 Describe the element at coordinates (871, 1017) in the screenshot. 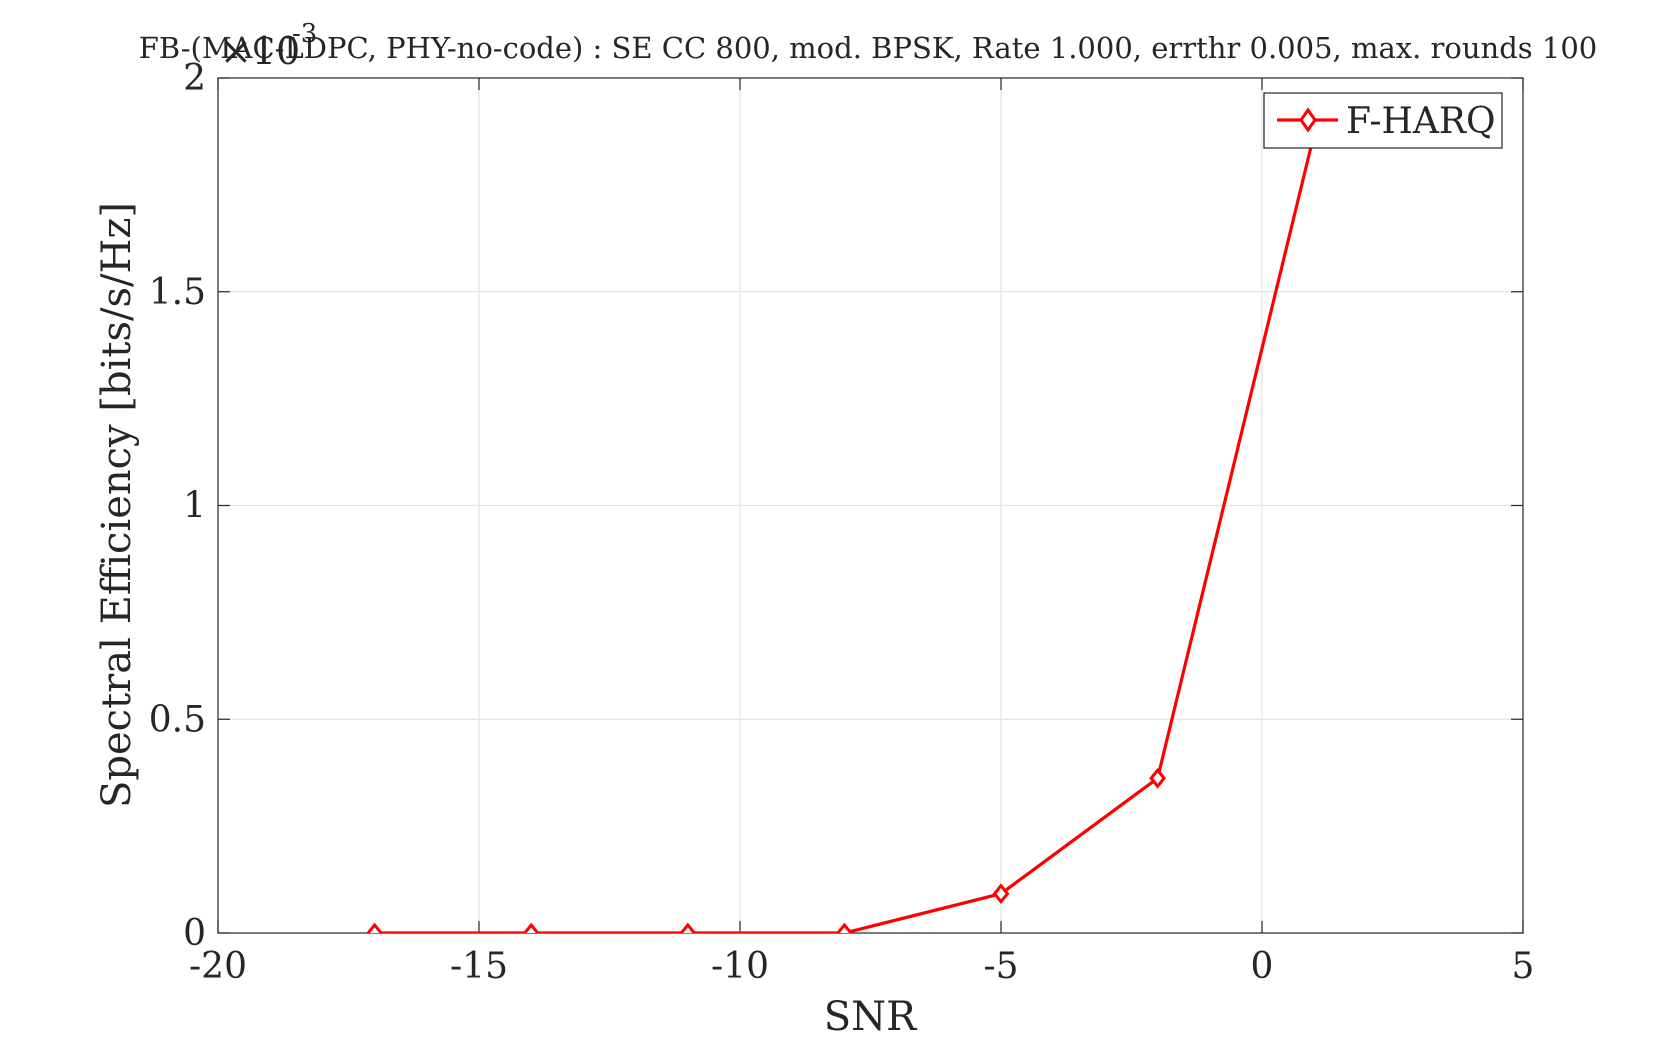

I see `x-axis-label: SNR` at that location.